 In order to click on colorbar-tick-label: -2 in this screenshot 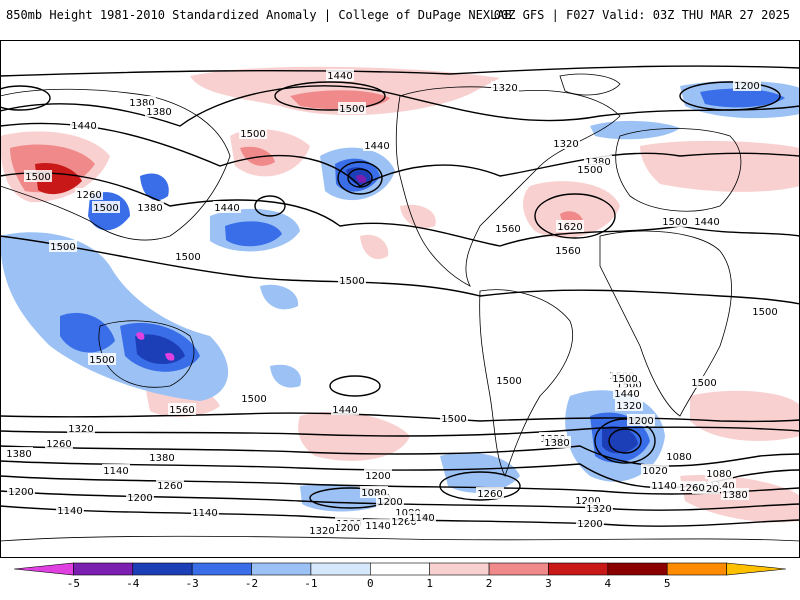, I will do `click(251, 583)`.